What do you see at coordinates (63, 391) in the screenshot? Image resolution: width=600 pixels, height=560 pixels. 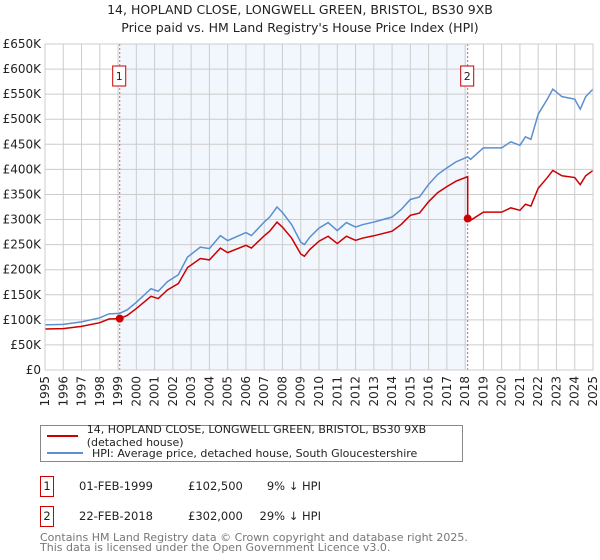 I see `x-tick-label: 1996` at bounding box center [63, 391].